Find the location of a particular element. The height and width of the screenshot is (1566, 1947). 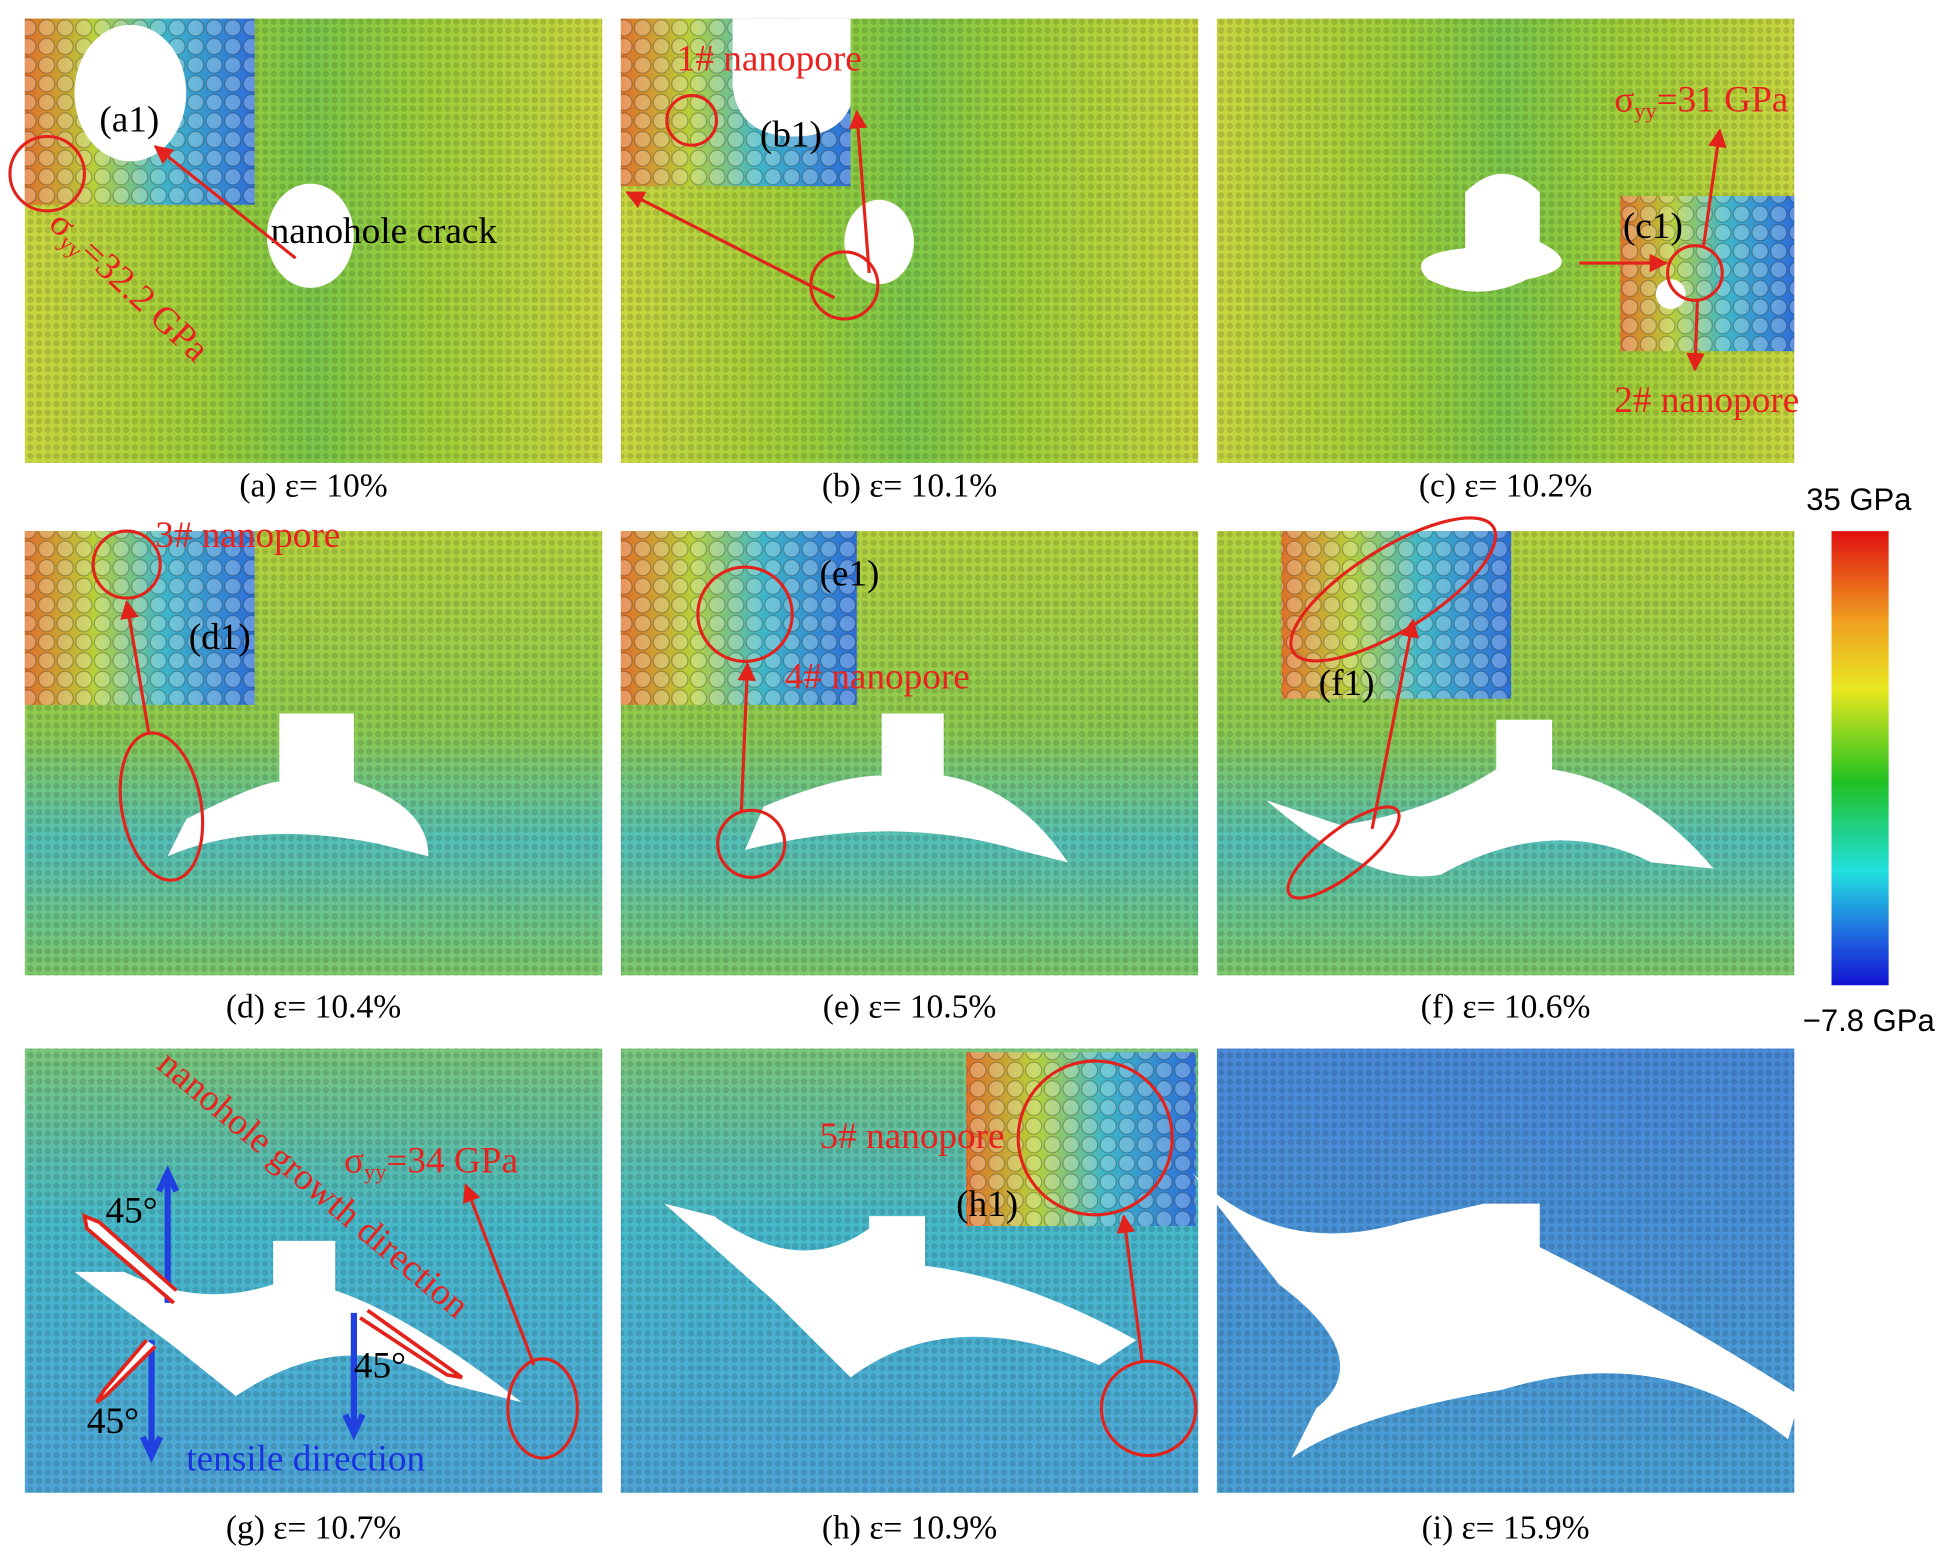

panel: (i) ε= 15.9% is located at coordinates (1496, 1297).